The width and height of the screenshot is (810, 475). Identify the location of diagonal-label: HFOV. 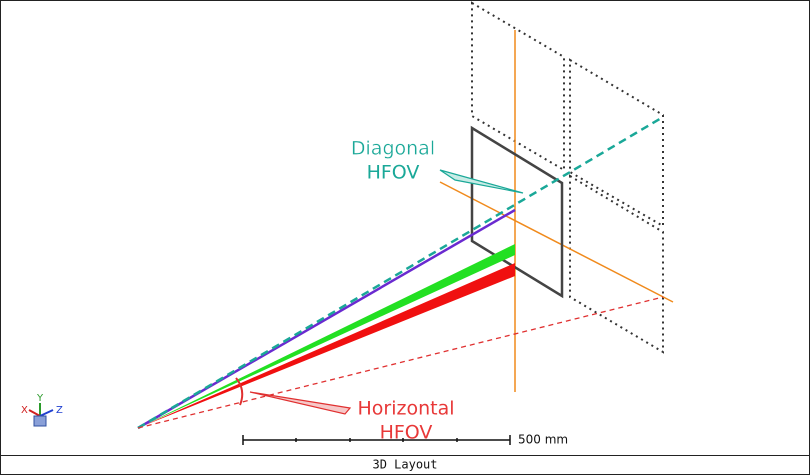
(393, 173).